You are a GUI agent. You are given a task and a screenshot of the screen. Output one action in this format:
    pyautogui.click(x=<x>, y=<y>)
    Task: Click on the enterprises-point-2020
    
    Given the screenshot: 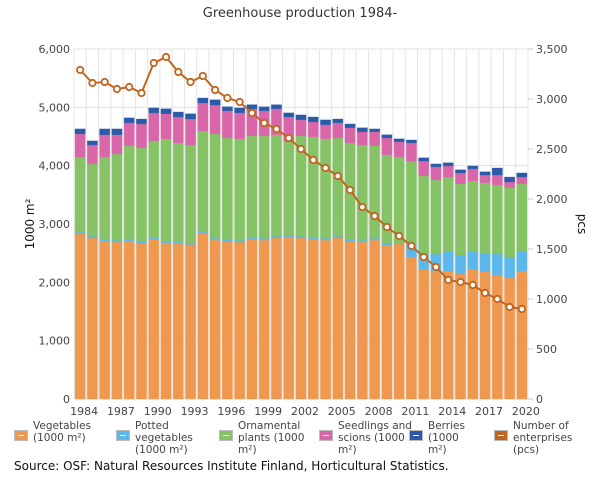 What is the action you would take?
    pyautogui.click(x=521, y=309)
    